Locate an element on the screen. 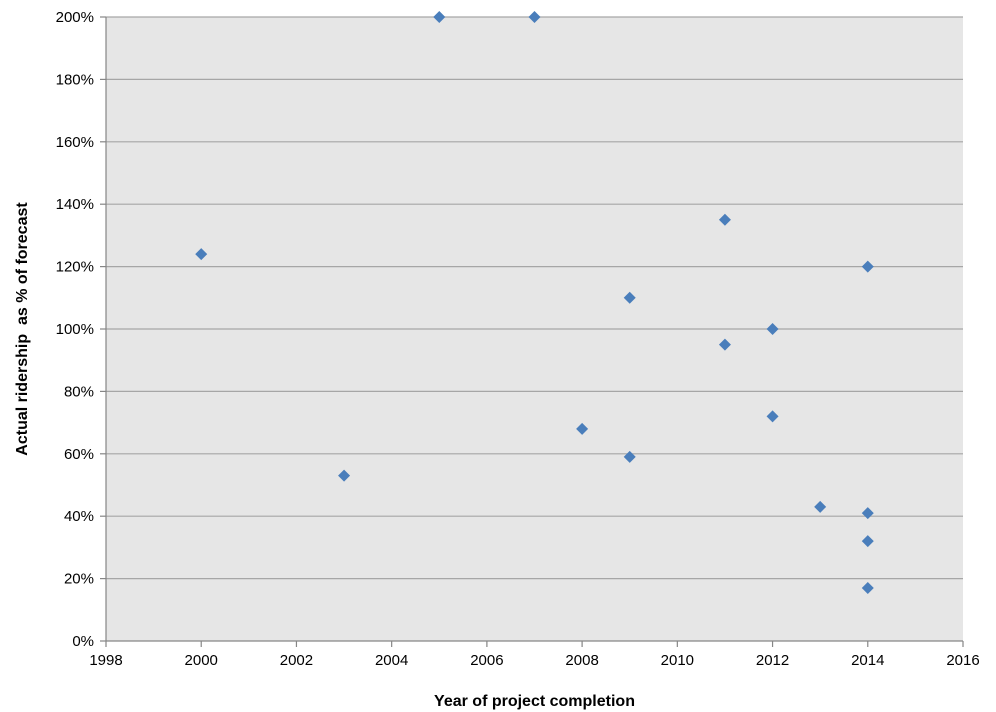 The height and width of the screenshot is (712, 996). x-tick-label: 2008 is located at coordinates (581, 660).